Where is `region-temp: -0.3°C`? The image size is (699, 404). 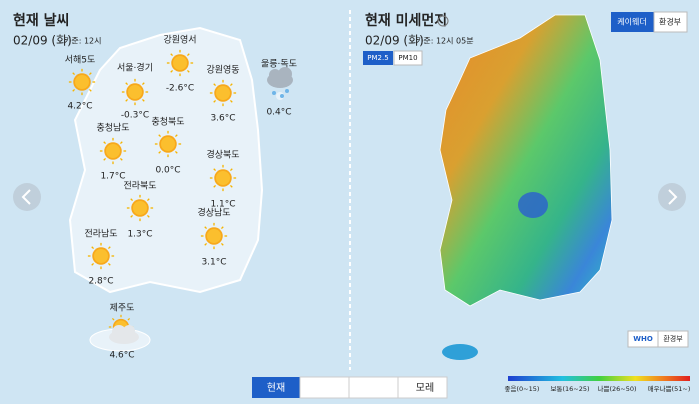 region-temp: -0.3°C is located at coordinates (135, 116).